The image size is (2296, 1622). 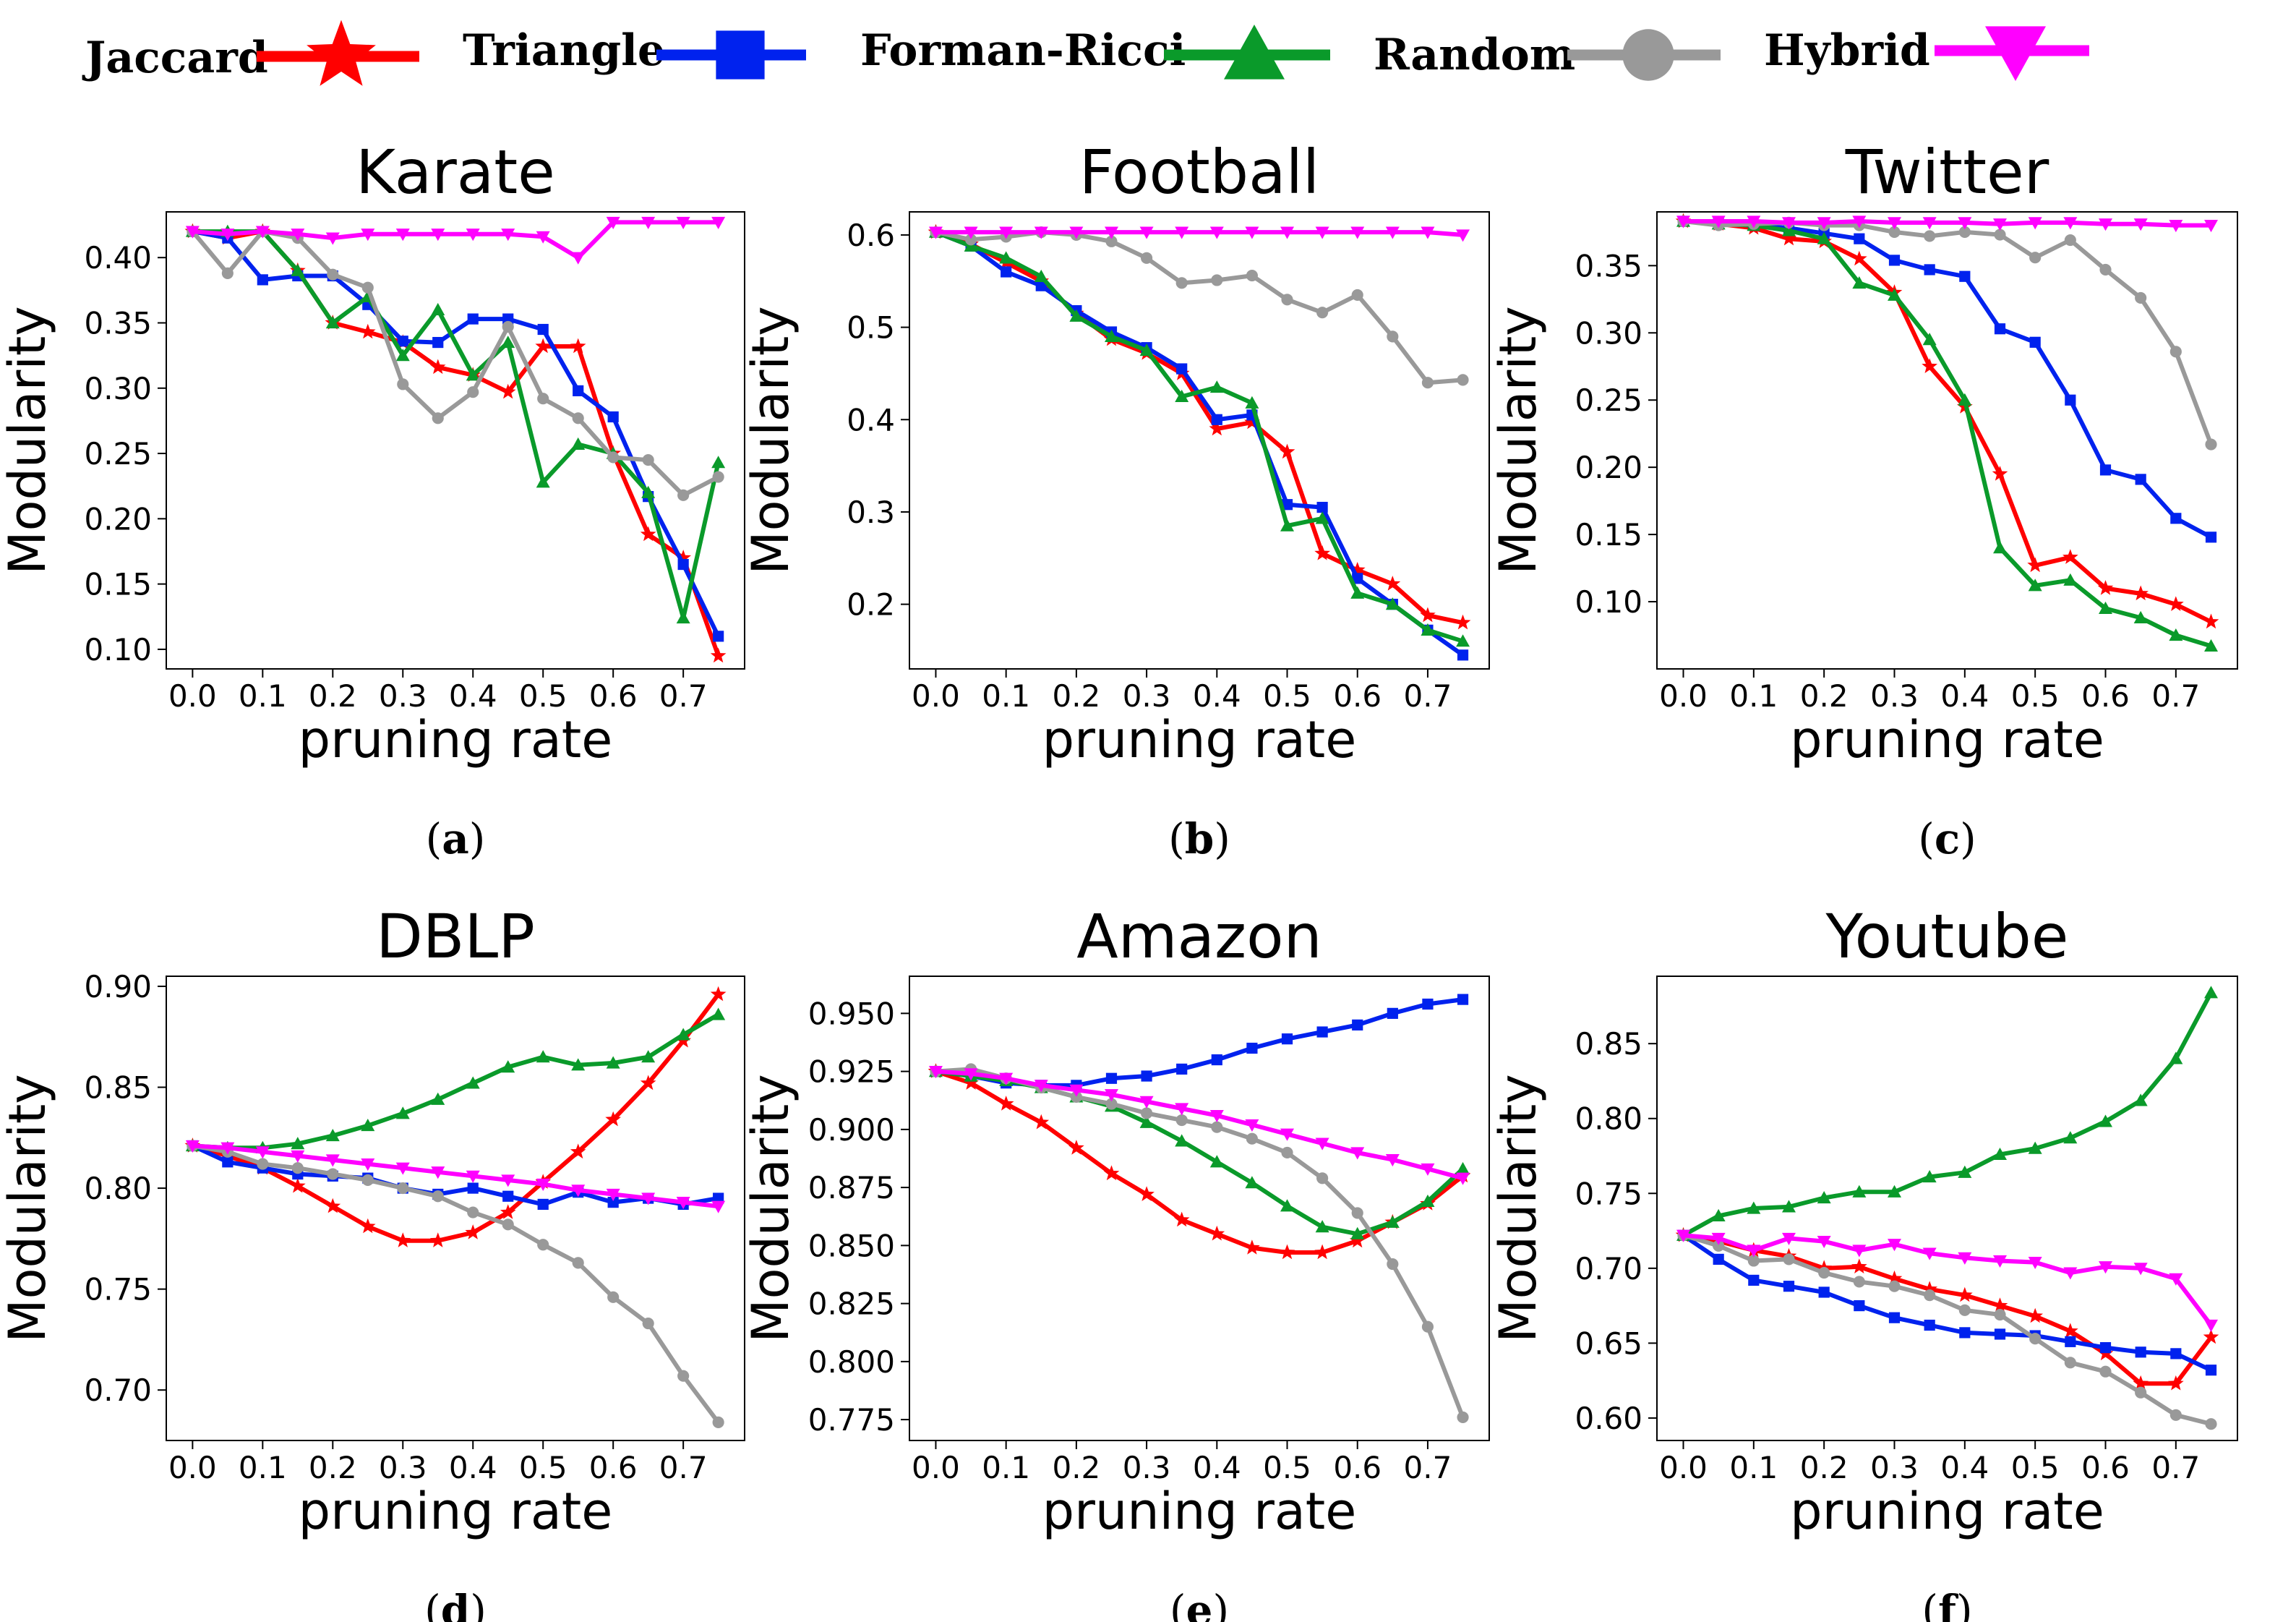 I want to click on series-forman-ricci, so click(x=1947, y=433).